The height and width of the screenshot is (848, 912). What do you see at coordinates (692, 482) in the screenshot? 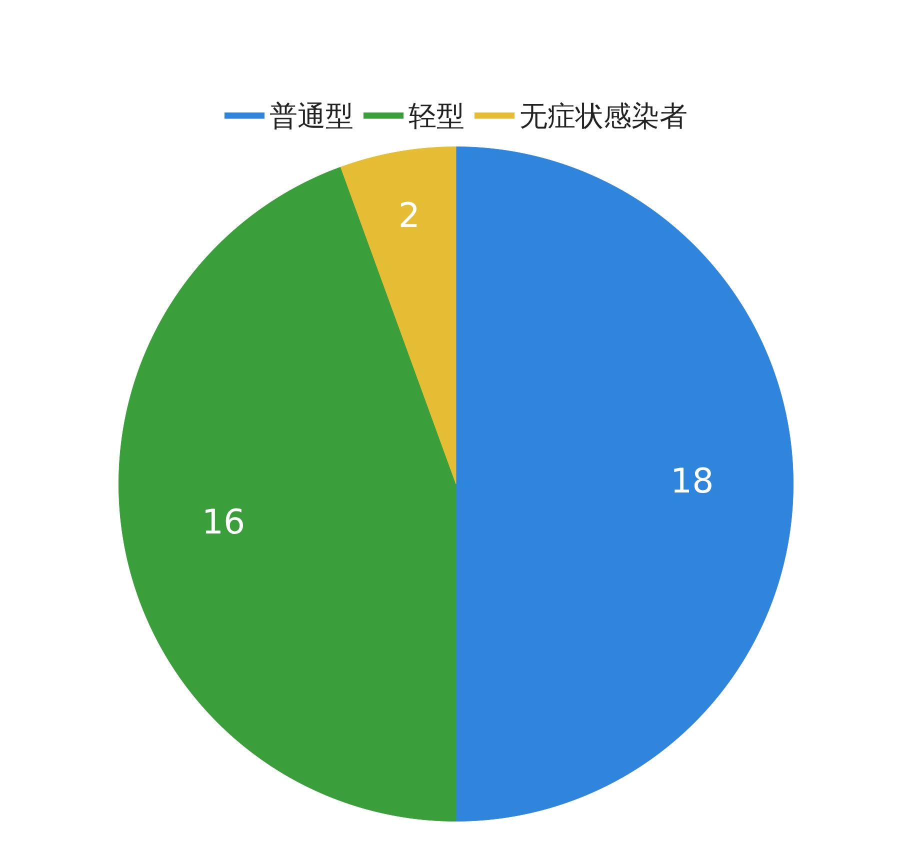
I see `data-label: 18` at bounding box center [692, 482].